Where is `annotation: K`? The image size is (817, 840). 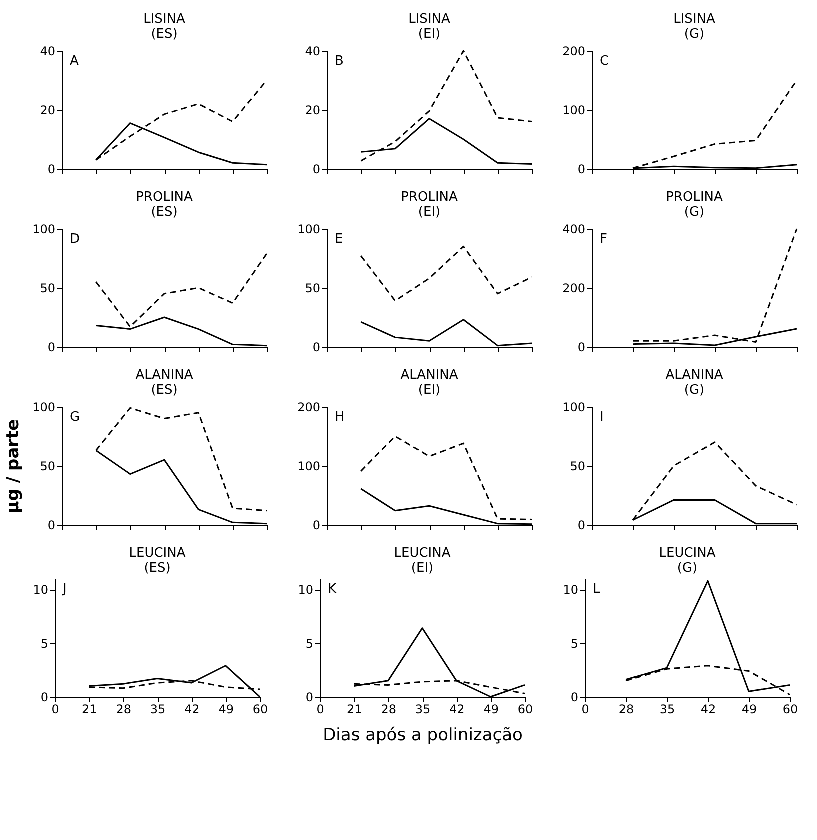
annotation: K is located at coordinates (332, 589).